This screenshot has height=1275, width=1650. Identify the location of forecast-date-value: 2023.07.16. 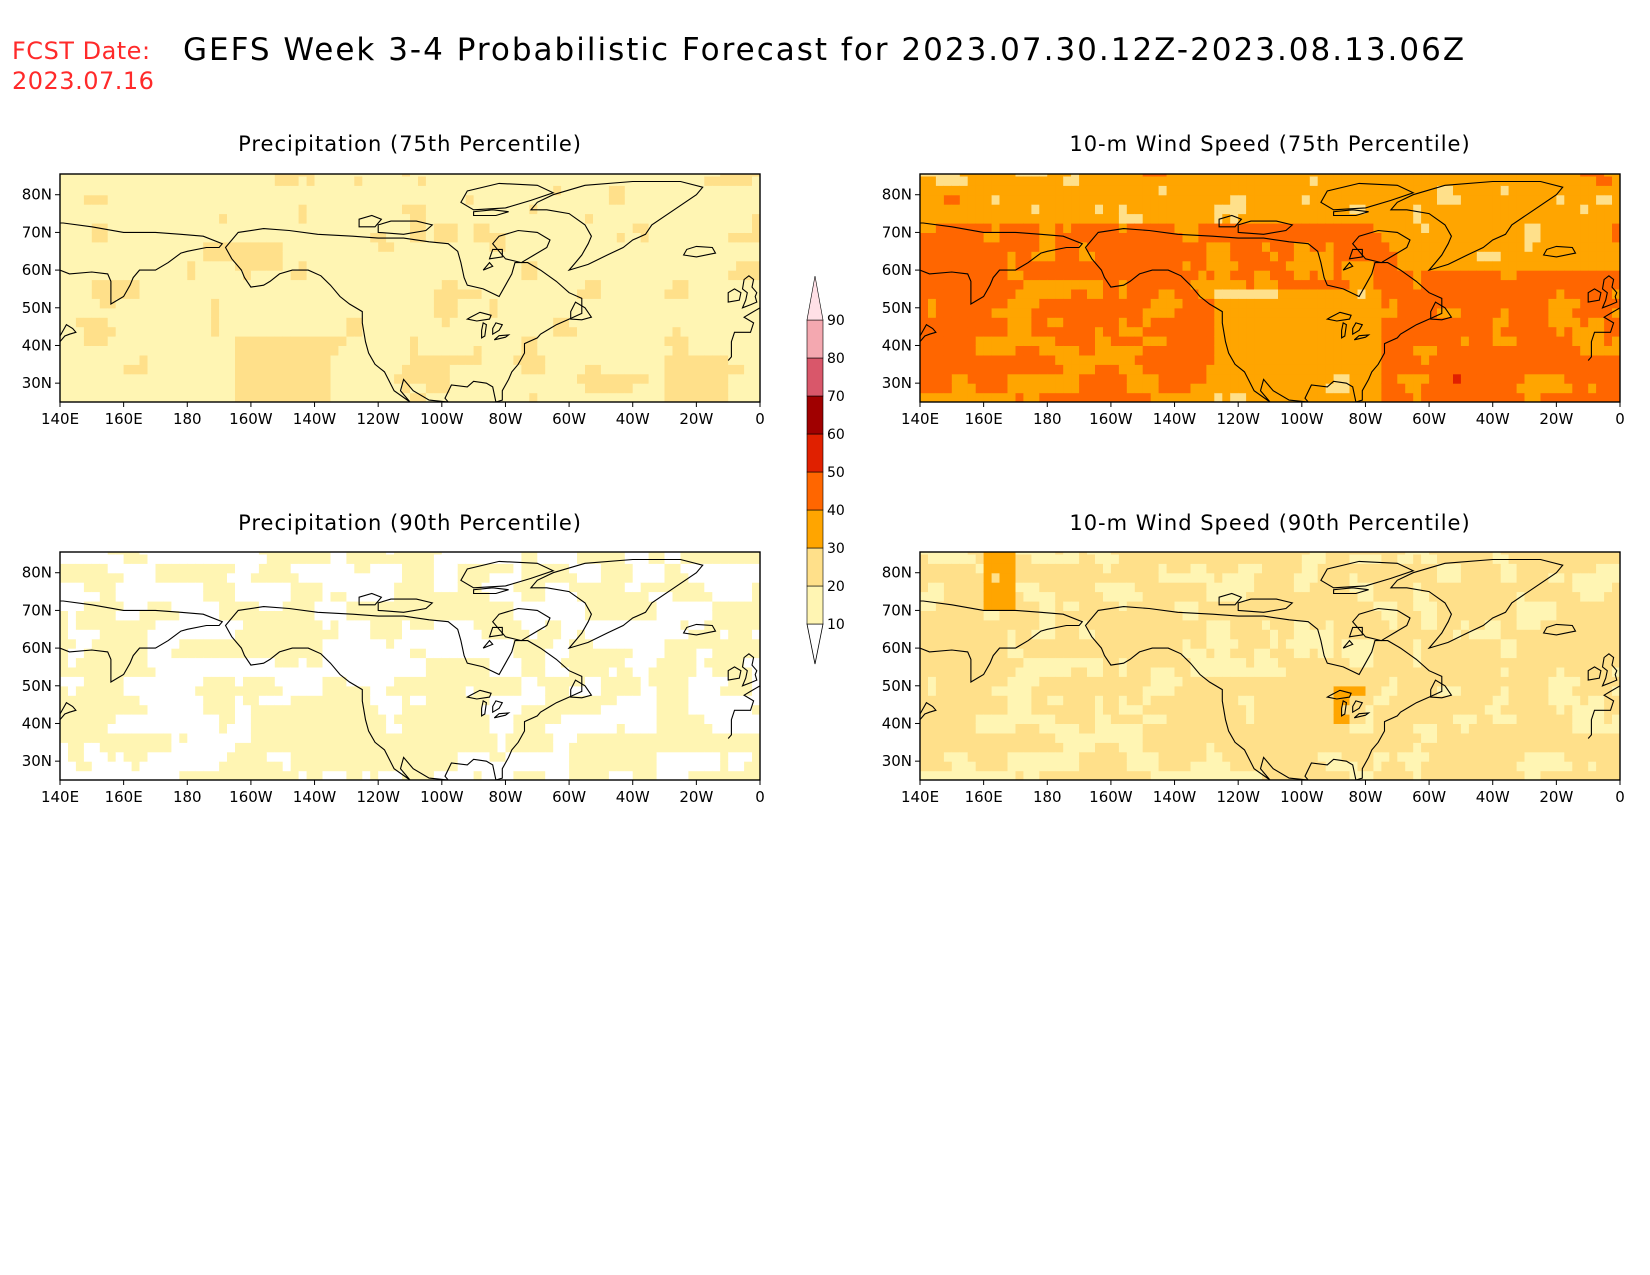
(83, 81).